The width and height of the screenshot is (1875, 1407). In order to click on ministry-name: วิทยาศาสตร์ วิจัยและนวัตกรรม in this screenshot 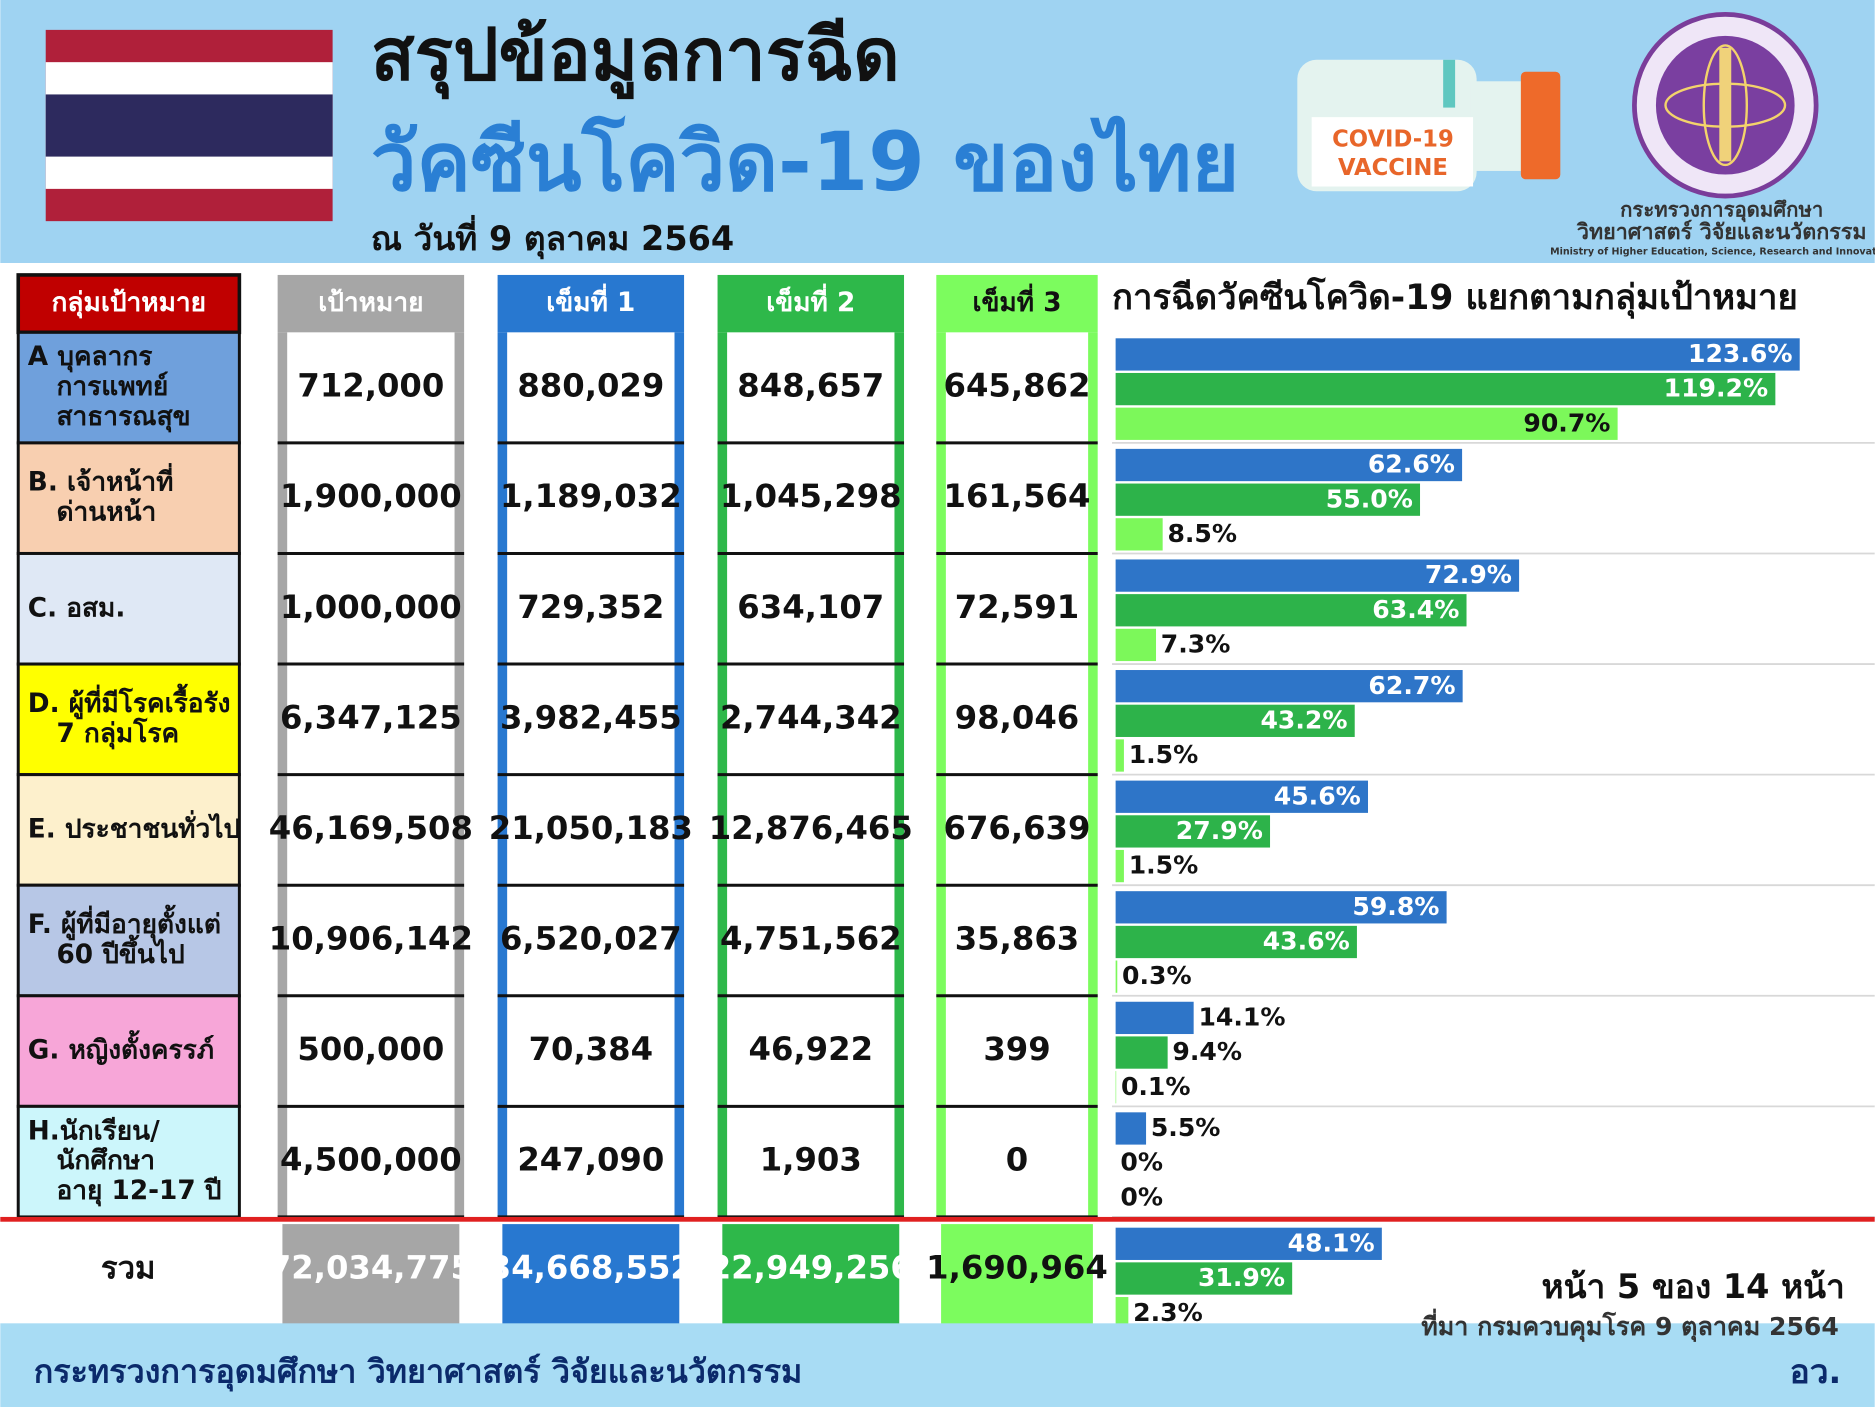, I will do `click(1721, 232)`.